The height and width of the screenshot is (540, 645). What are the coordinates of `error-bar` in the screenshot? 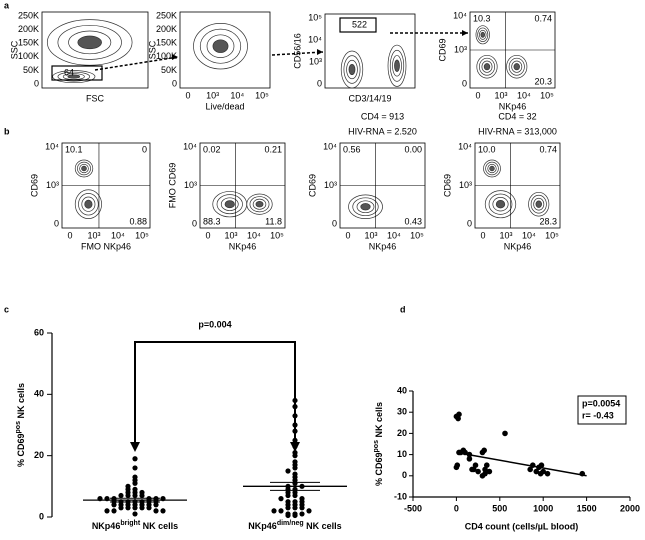 It's located at (295, 486).